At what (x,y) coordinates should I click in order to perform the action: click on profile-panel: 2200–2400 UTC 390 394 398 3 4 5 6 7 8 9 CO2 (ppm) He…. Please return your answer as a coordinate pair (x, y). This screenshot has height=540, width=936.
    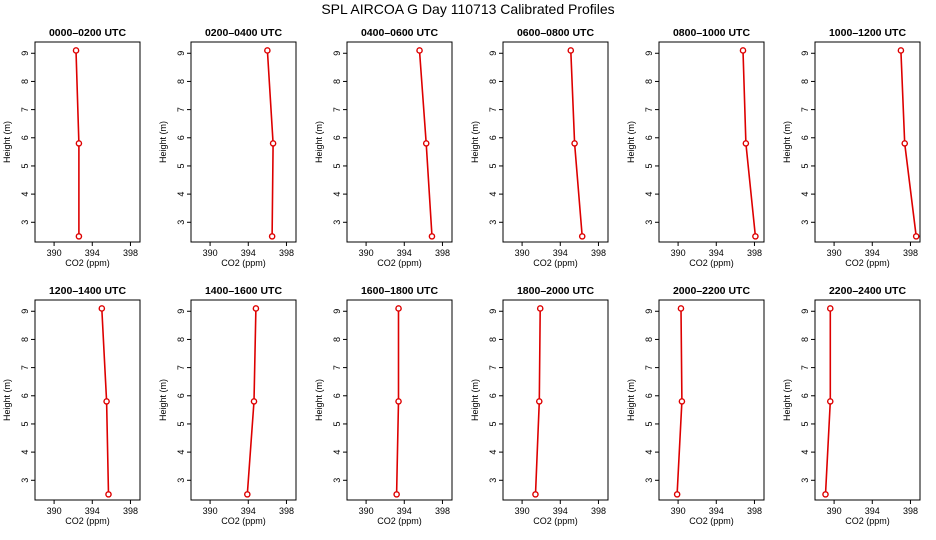
    Looking at the image, I should click on (851, 405).